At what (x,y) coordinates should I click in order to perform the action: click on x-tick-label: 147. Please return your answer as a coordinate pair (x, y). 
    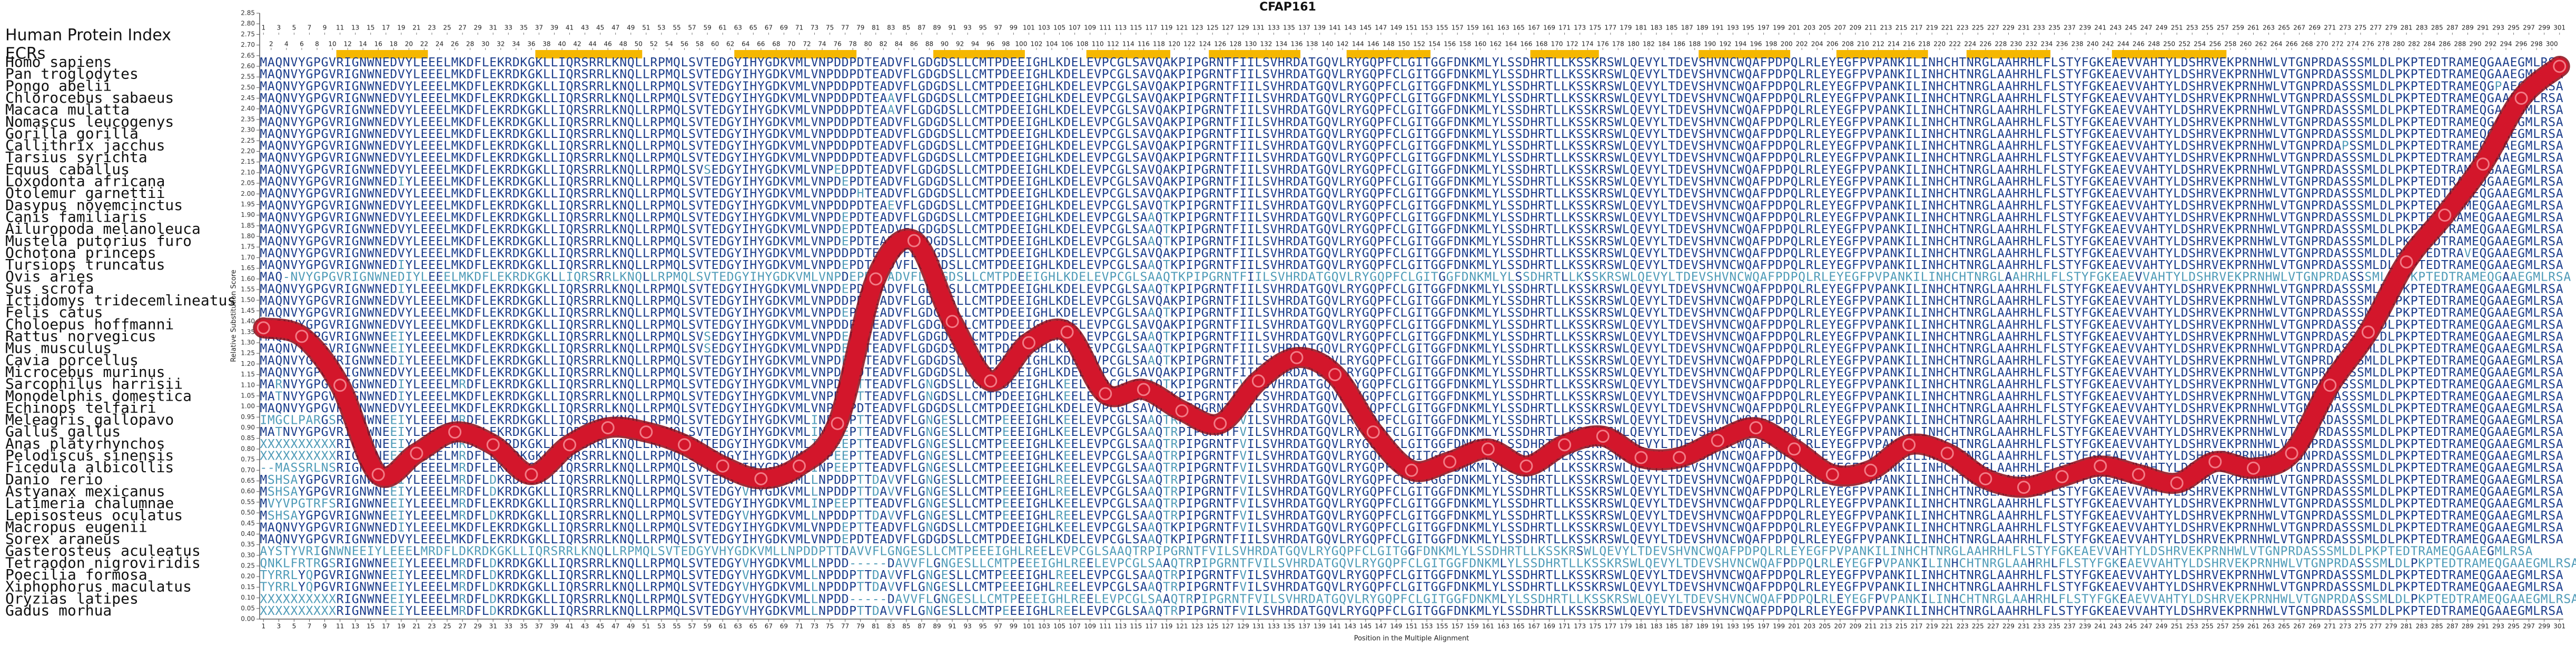
    Looking at the image, I should click on (1381, 626).